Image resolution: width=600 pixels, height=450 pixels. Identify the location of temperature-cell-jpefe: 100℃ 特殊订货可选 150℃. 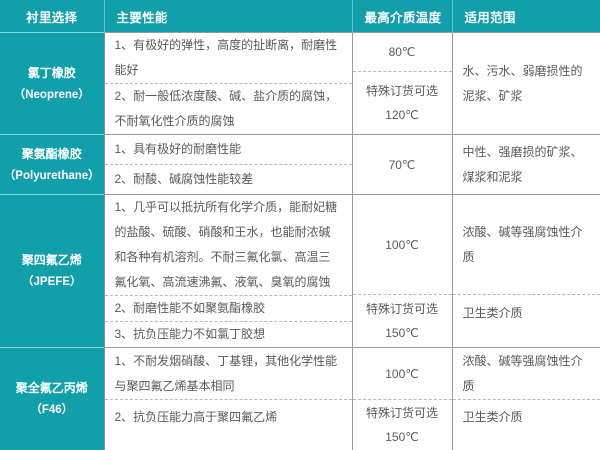
(402, 271).